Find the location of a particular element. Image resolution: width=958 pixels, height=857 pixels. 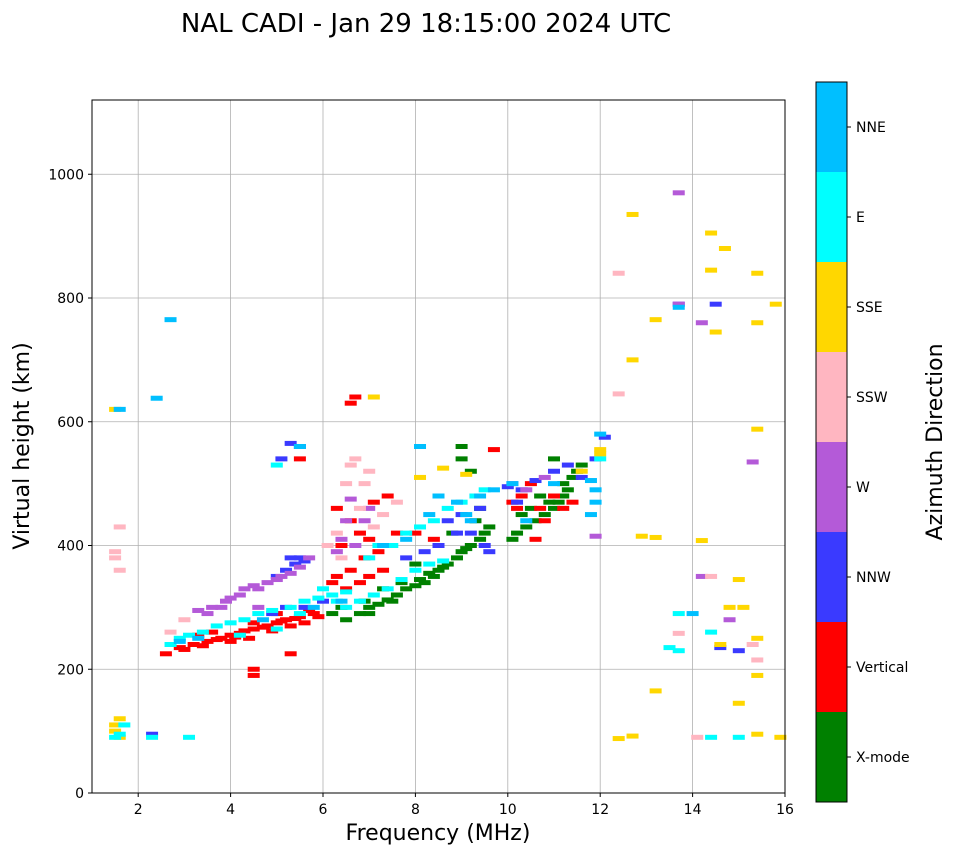

colorbar-frame is located at coordinates (831, 442).